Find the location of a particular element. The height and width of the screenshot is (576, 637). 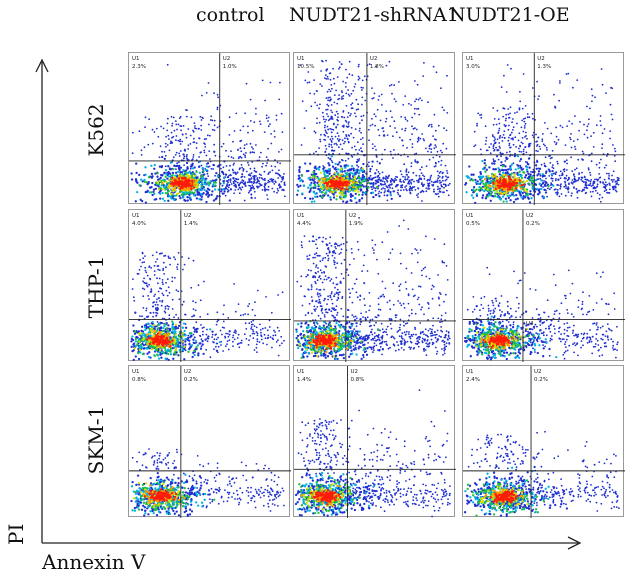

scatter-panel-thp1-2: U1 4.4% U2 1.9% is located at coordinates (374, 285).